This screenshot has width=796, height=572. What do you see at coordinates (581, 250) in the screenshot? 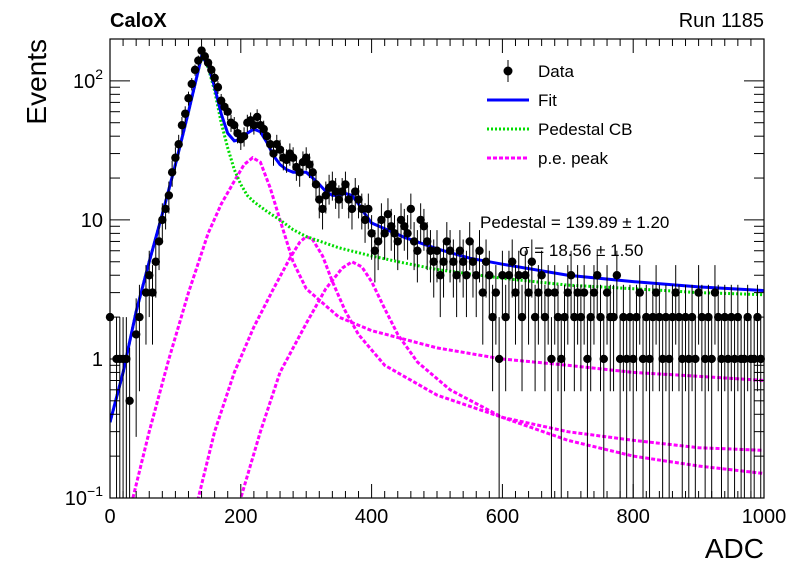
I see `sigma-annotation: σ = 18.56 ± 1.50` at bounding box center [581, 250].